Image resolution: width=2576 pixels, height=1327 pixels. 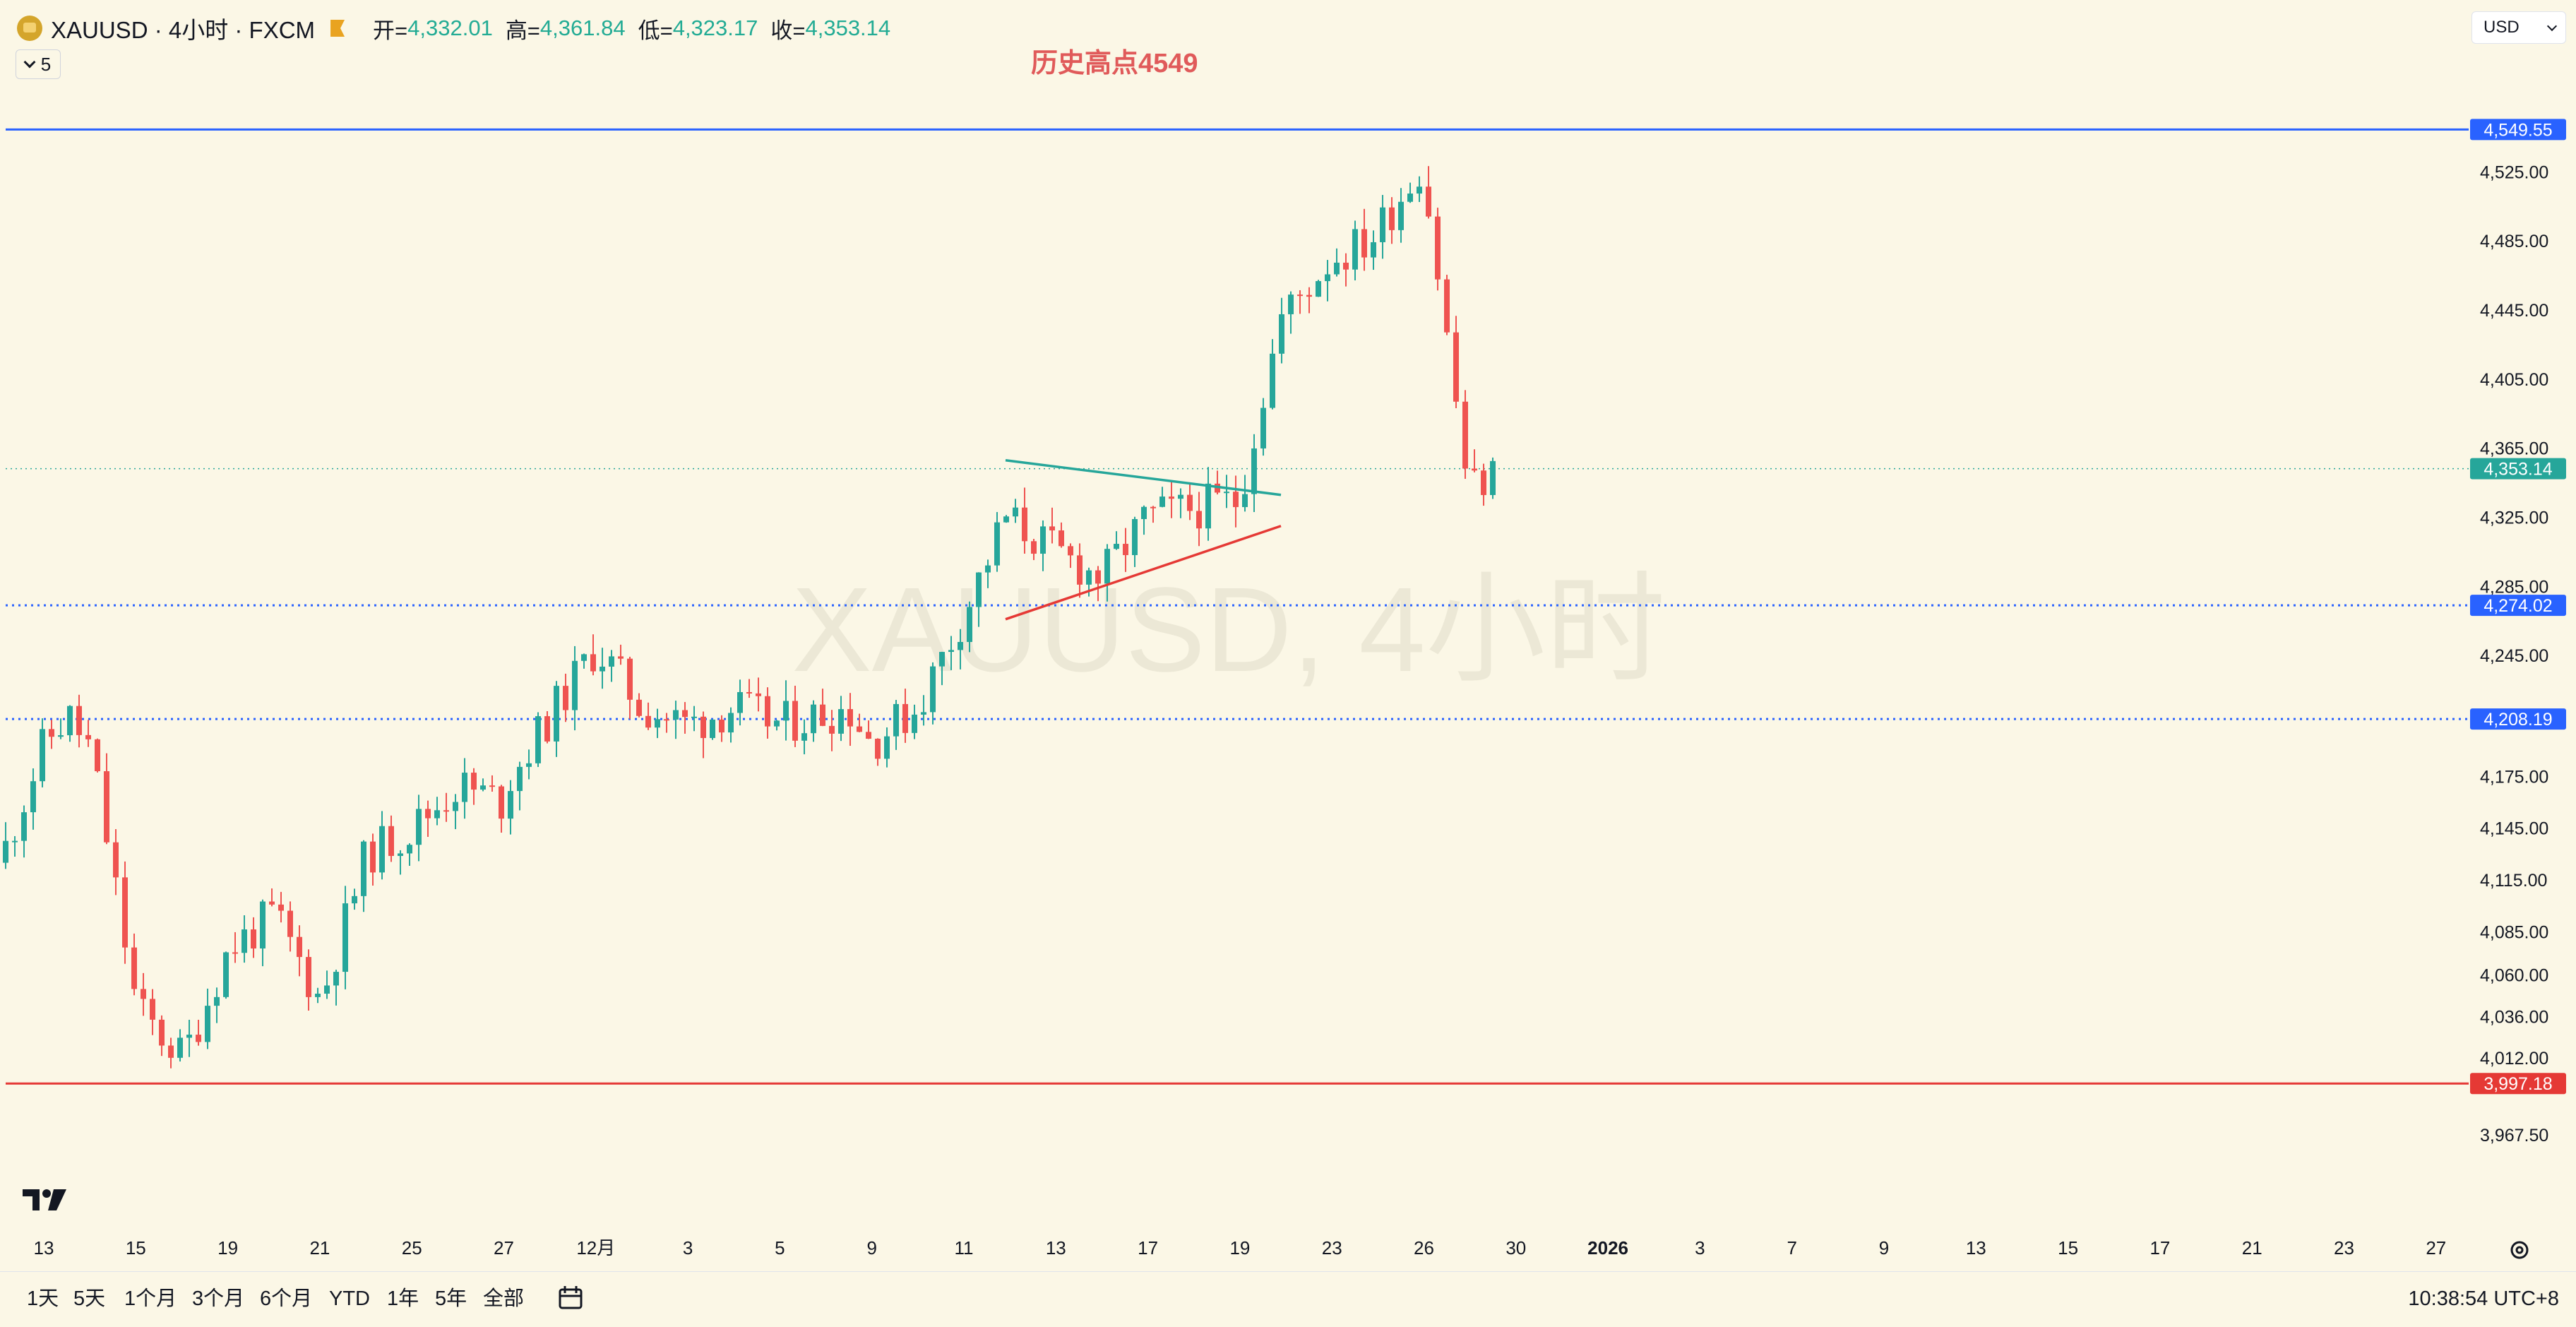 What do you see at coordinates (150, 1298) in the screenshot?
I see `range-button: 1个月` at bounding box center [150, 1298].